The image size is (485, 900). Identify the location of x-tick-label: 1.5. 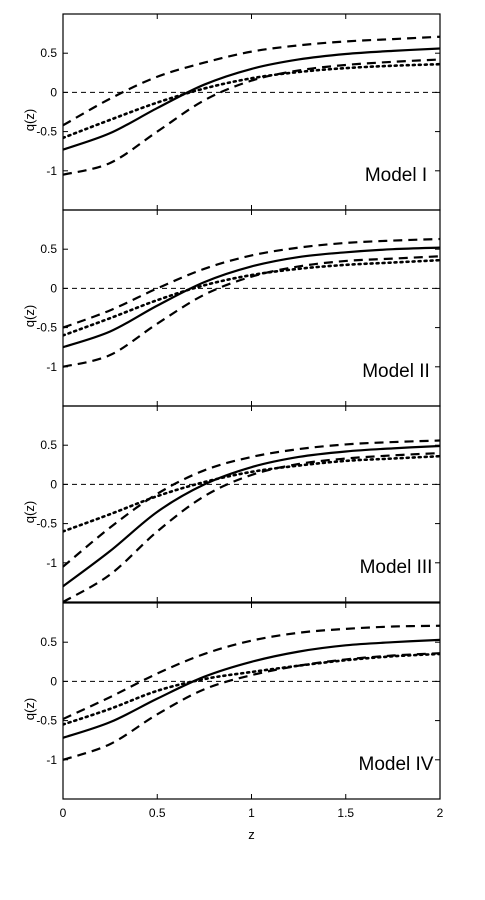
(345, 813).